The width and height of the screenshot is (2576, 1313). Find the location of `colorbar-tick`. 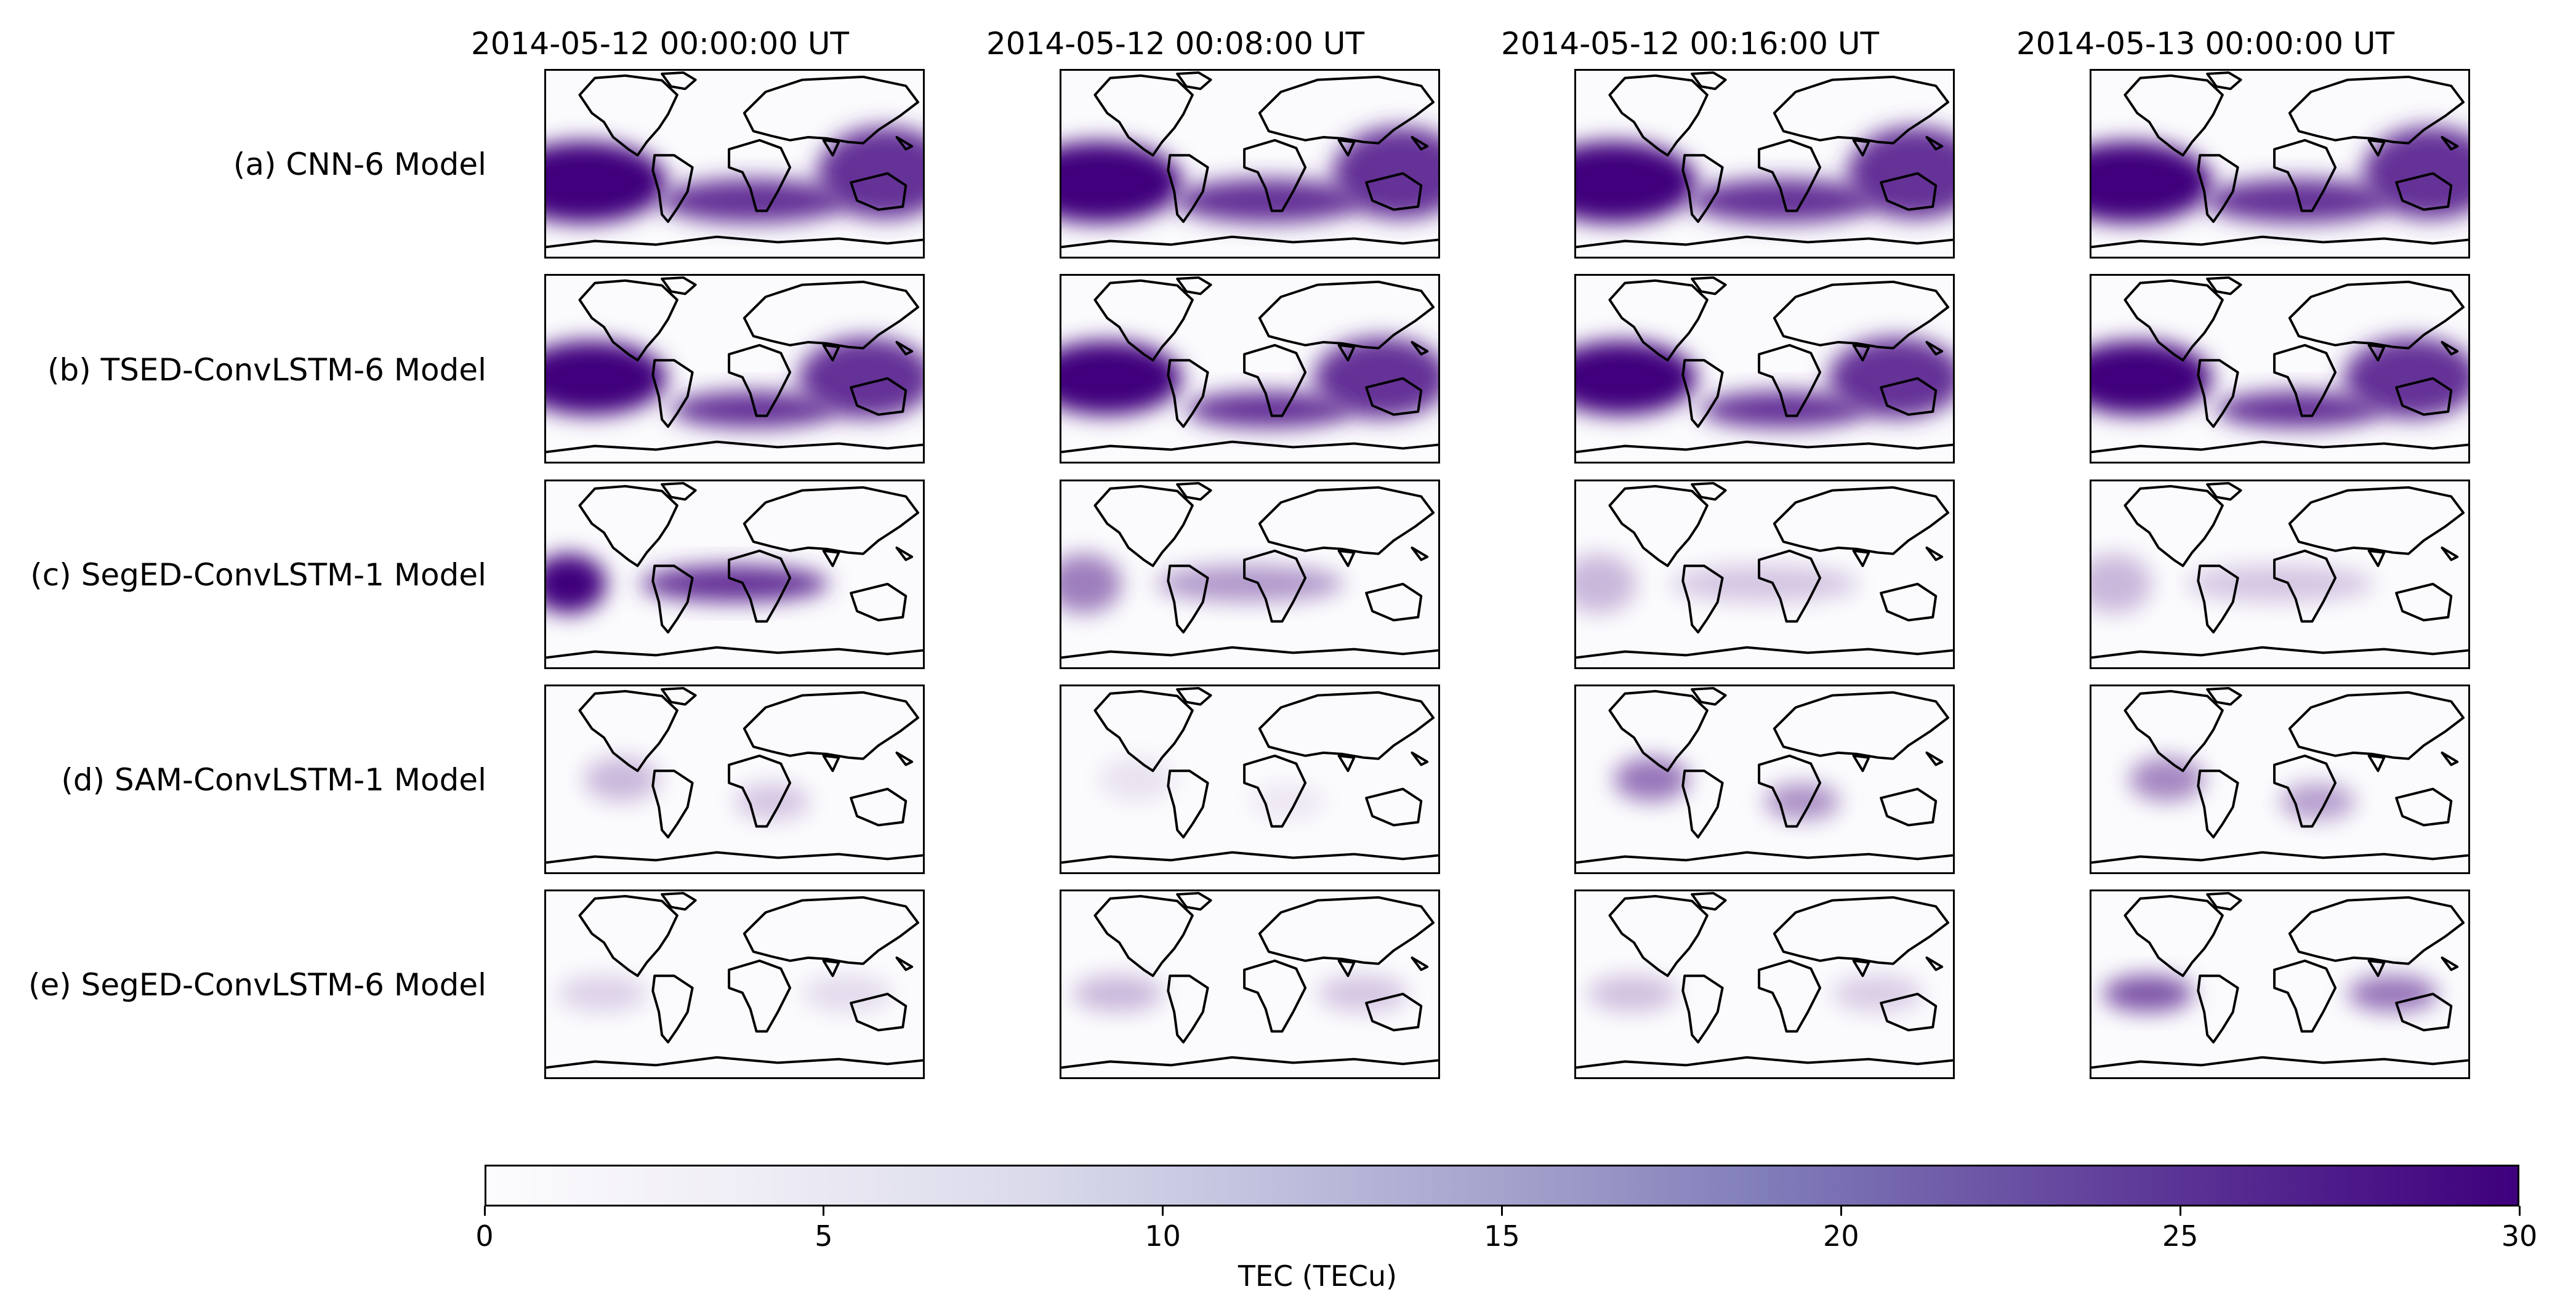

colorbar-tick is located at coordinates (2180, 1211).